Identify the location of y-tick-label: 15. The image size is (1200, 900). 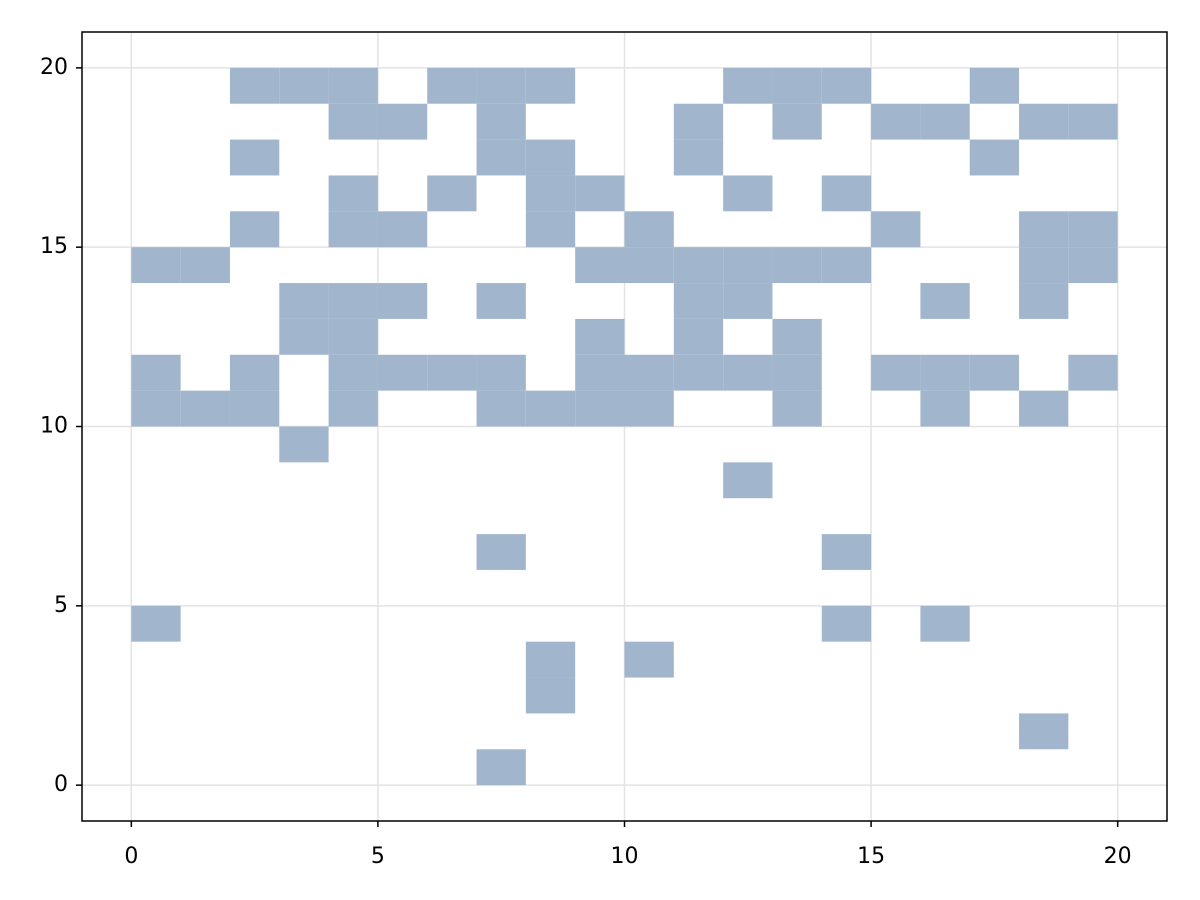
(54, 246).